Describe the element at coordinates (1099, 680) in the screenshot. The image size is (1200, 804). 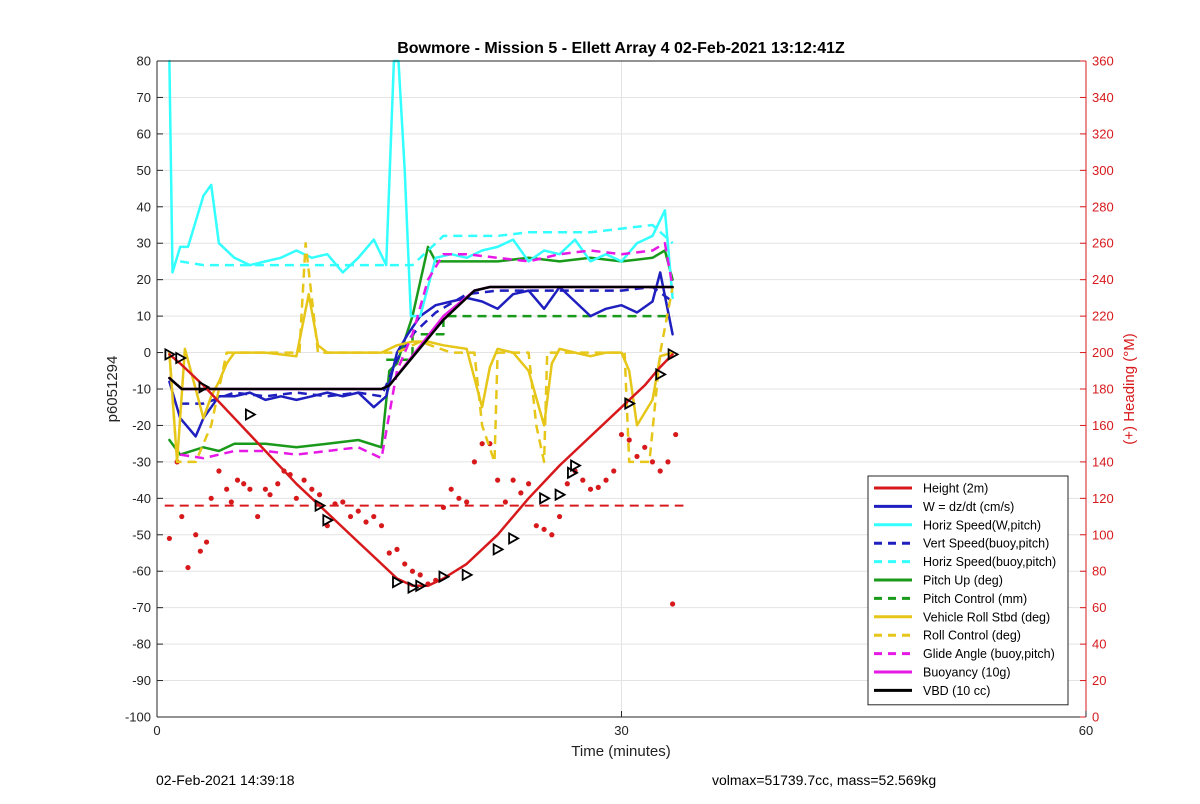
I see `y2-tick-label: 20` at that location.